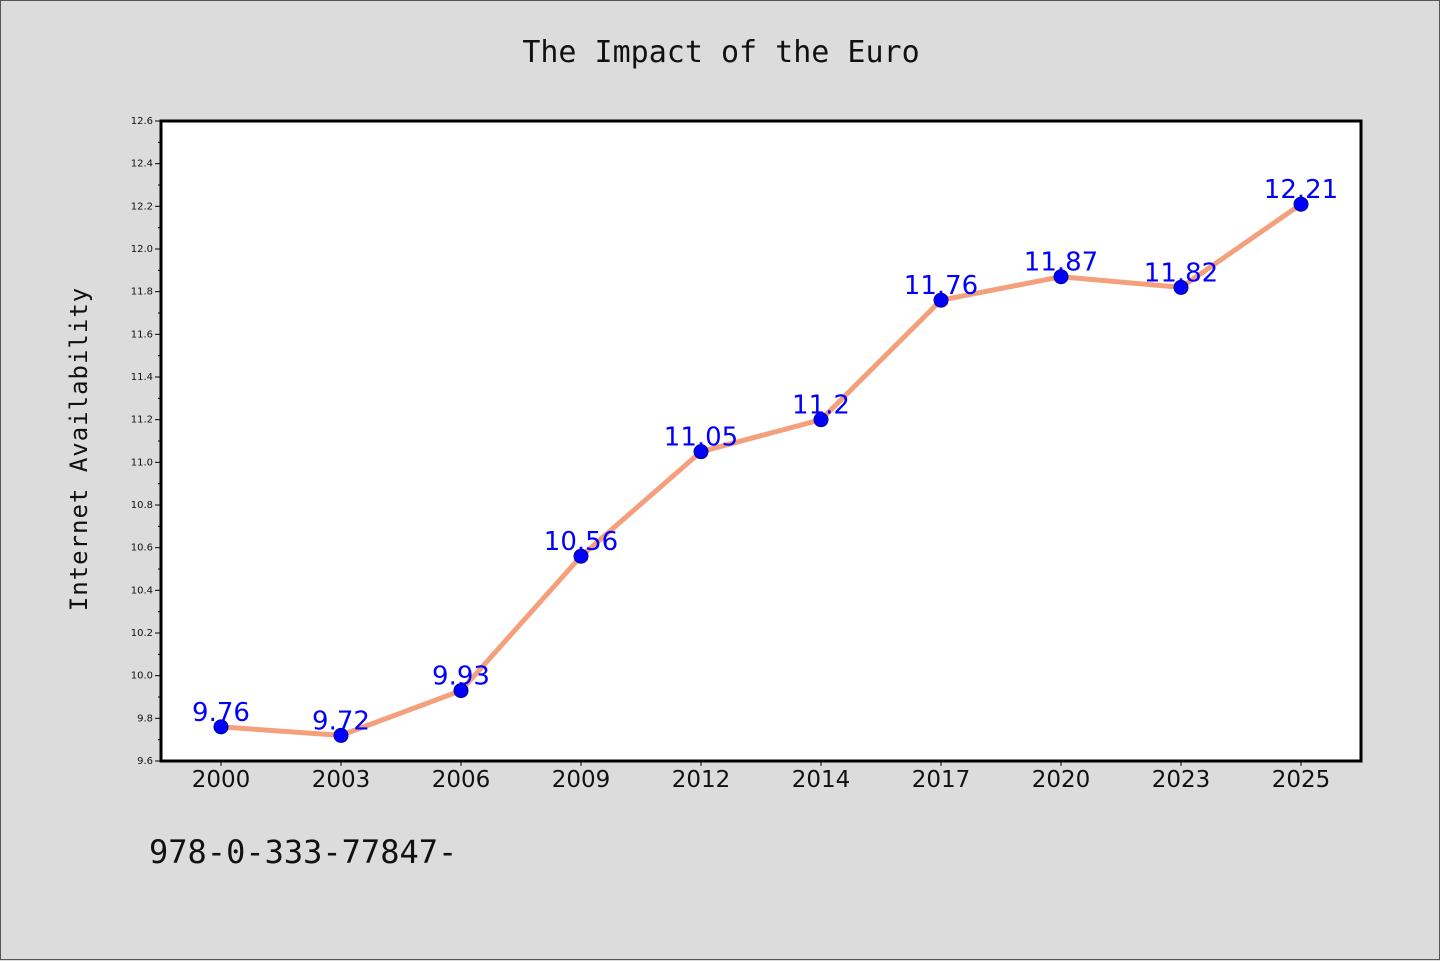  What do you see at coordinates (721, 52) in the screenshot?
I see `chart-title: The Impact of the Euro` at bounding box center [721, 52].